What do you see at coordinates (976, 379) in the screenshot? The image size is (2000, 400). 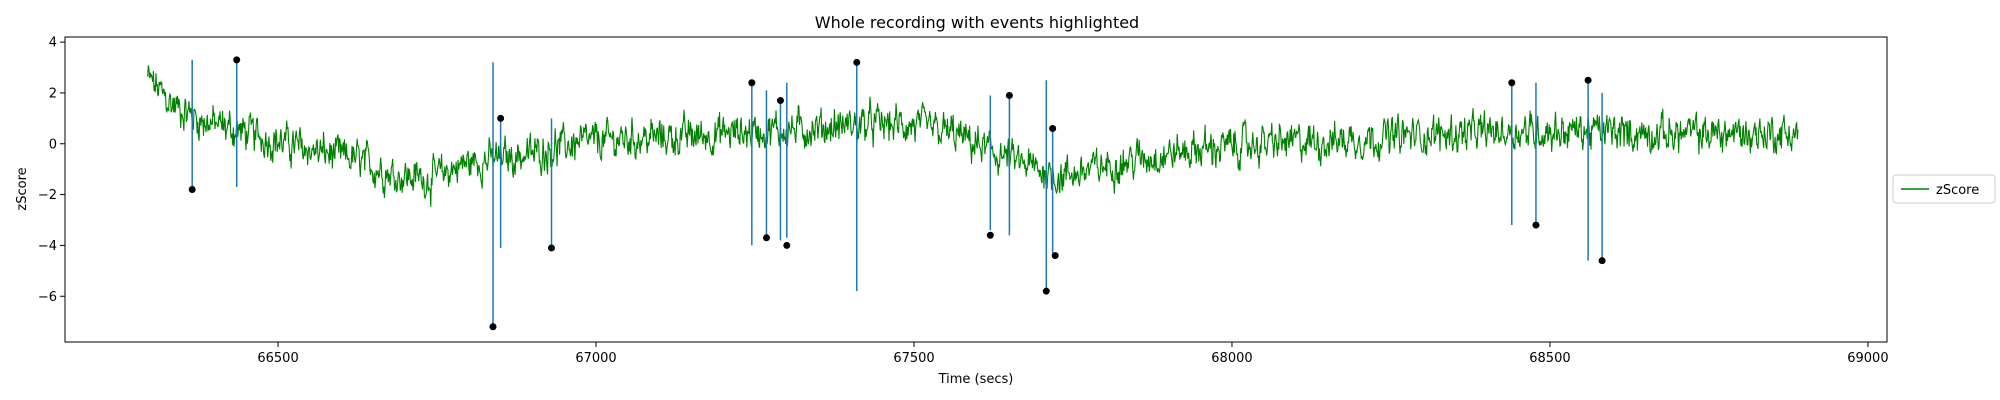 I see `x-axis-label: Time (secs)` at bounding box center [976, 379].